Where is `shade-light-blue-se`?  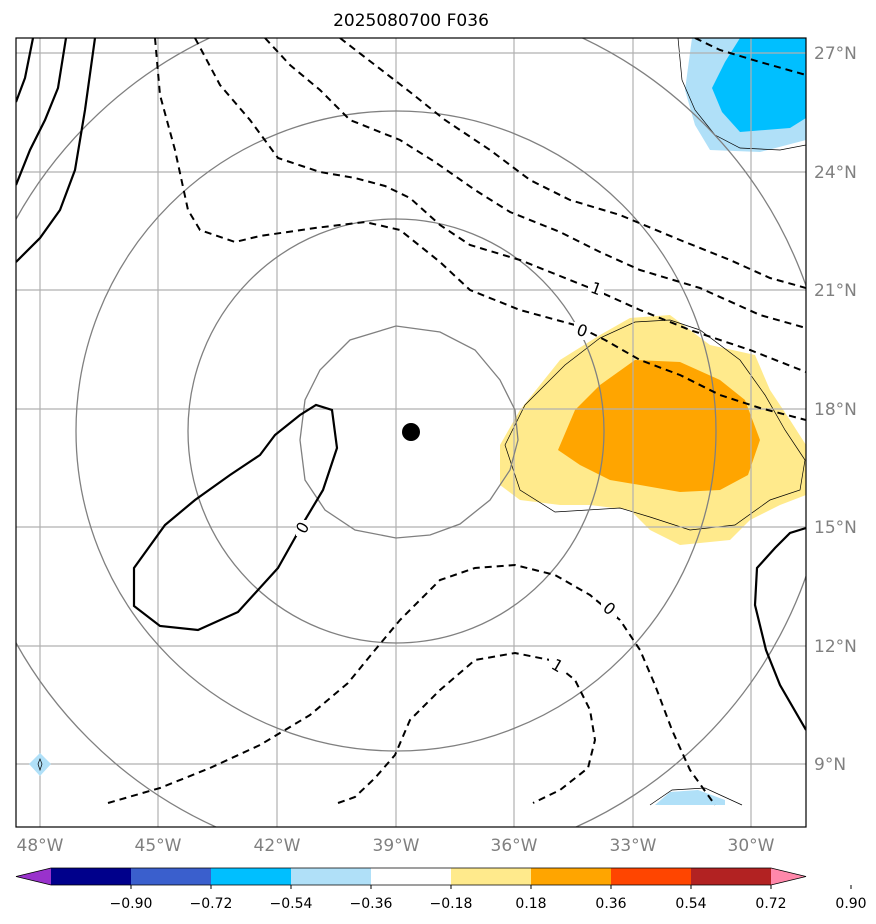
shade-light-blue-se is located at coordinates (690, 797).